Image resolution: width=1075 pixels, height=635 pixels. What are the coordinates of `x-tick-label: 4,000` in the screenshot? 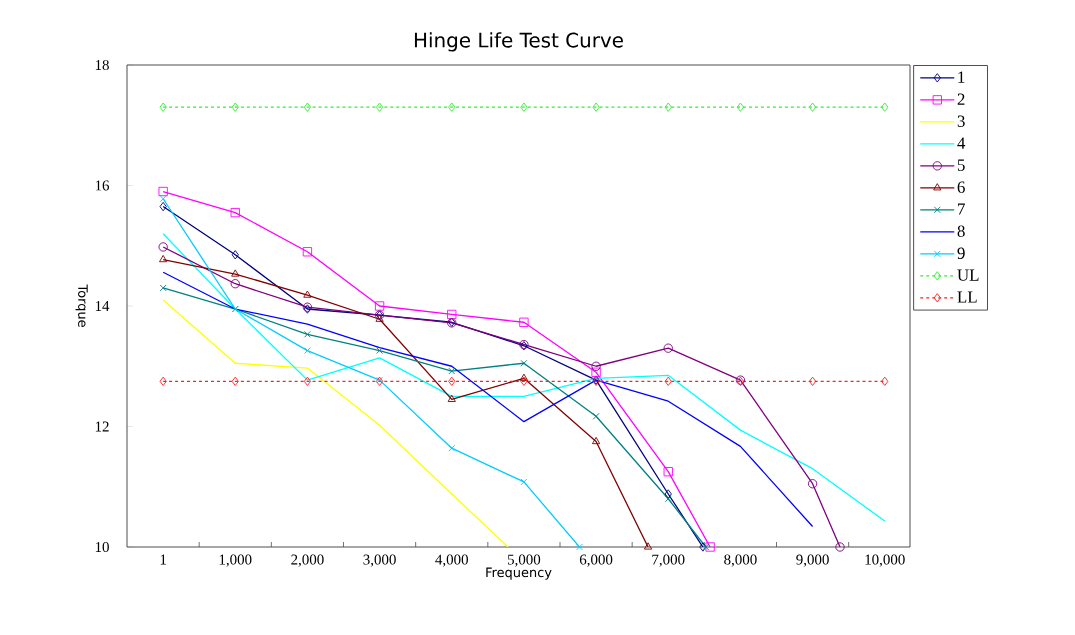 It's located at (451, 560).